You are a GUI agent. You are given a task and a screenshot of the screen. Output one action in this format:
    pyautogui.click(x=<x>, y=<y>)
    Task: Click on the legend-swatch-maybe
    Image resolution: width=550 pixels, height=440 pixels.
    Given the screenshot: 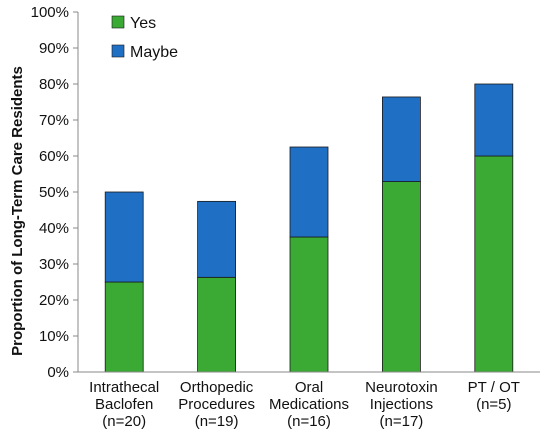 What is the action you would take?
    pyautogui.click(x=118, y=51)
    